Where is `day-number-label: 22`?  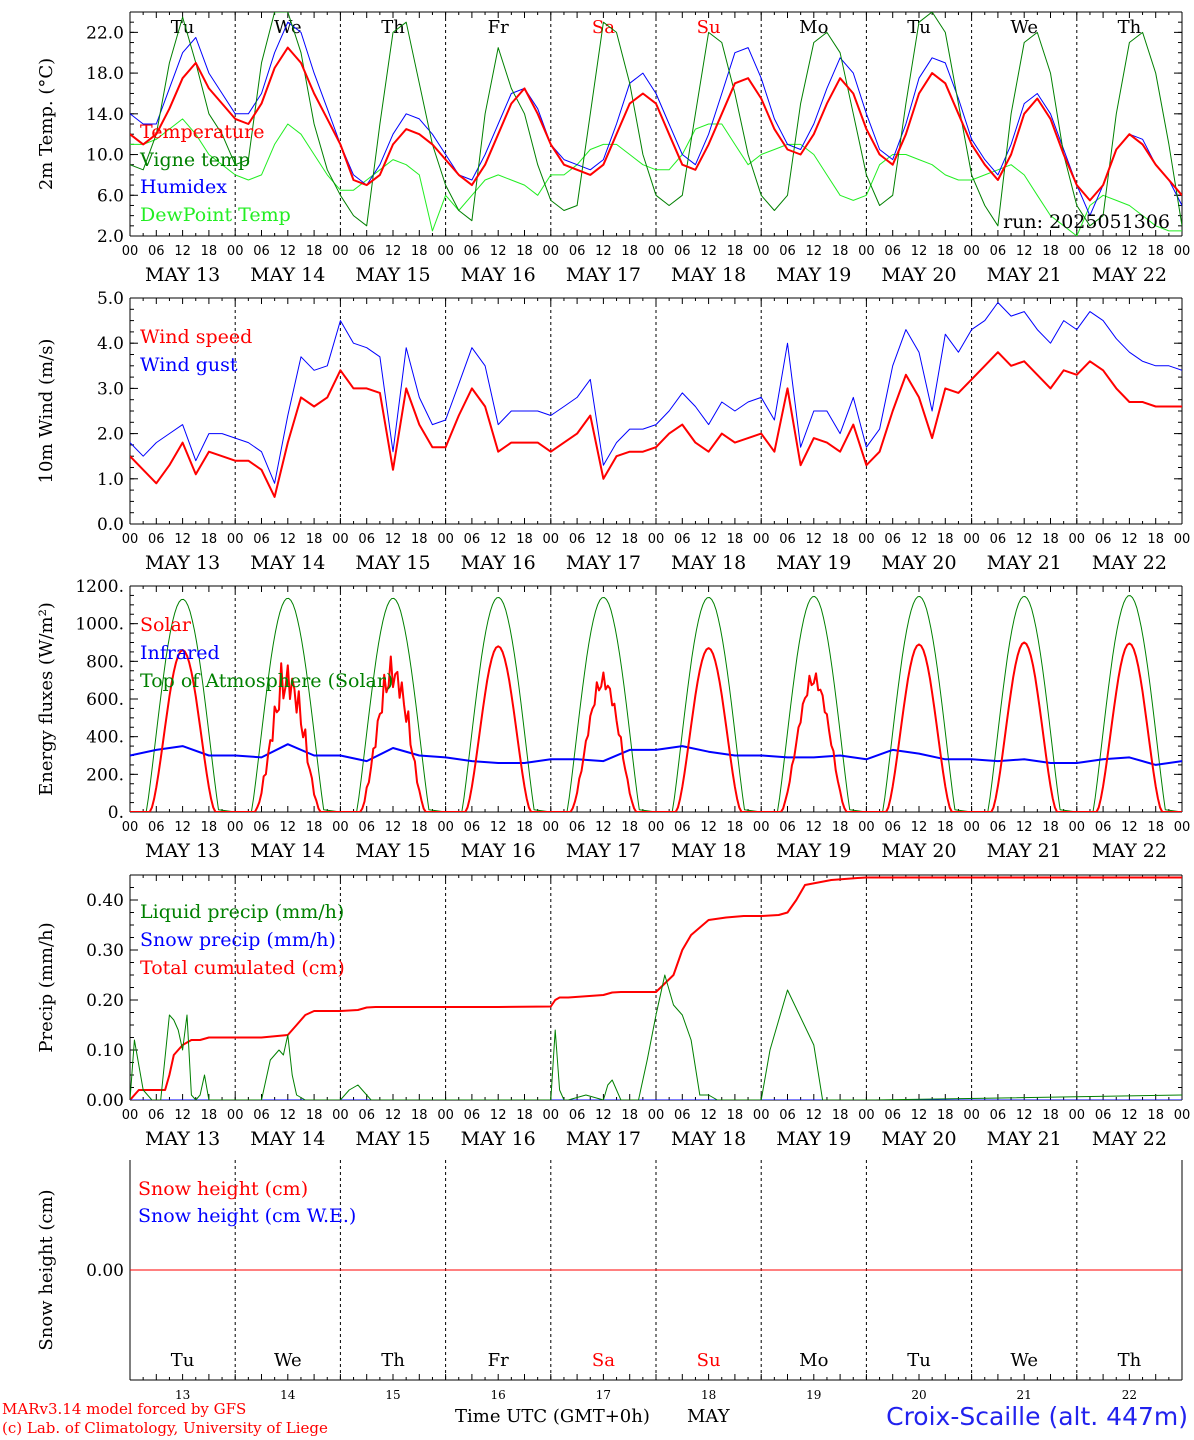 day-number-label: 22 is located at coordinates (1129, 1395).